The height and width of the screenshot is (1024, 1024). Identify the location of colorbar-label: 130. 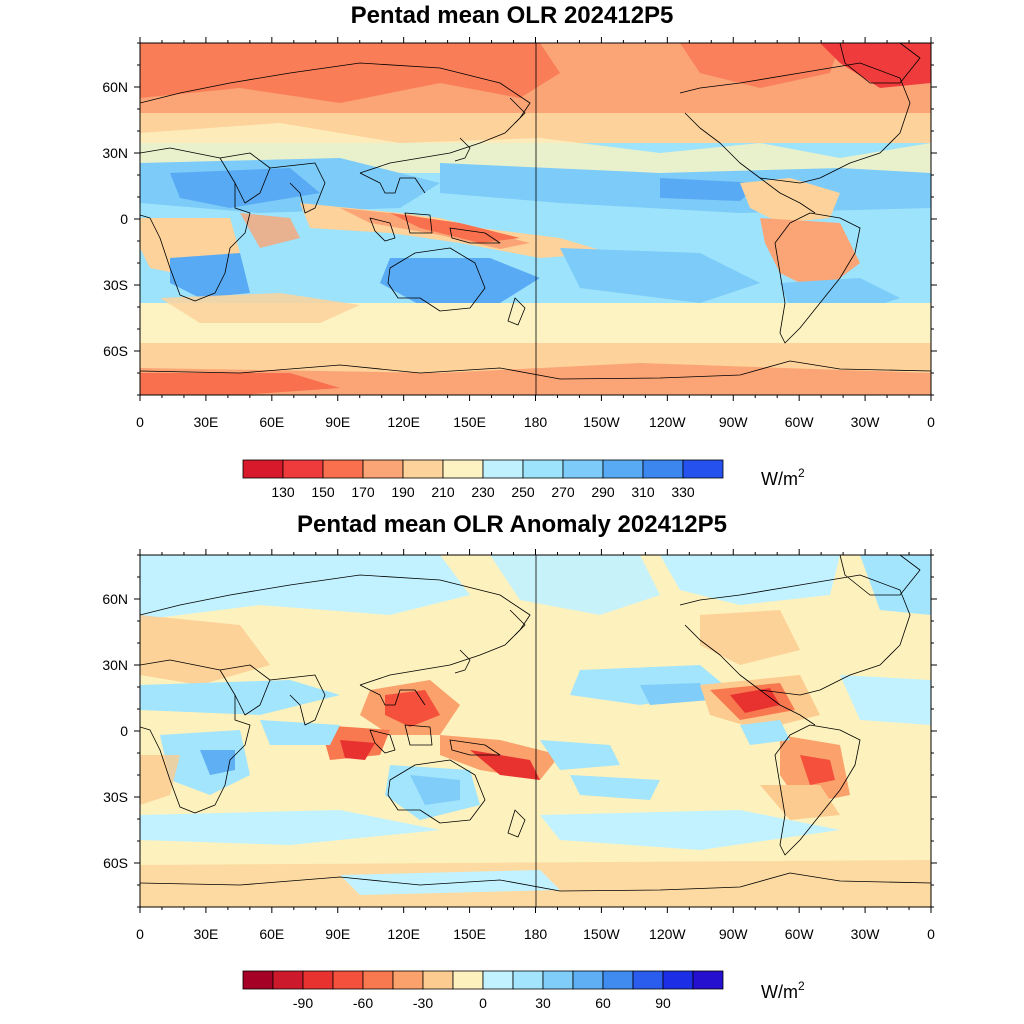
(283, 492).